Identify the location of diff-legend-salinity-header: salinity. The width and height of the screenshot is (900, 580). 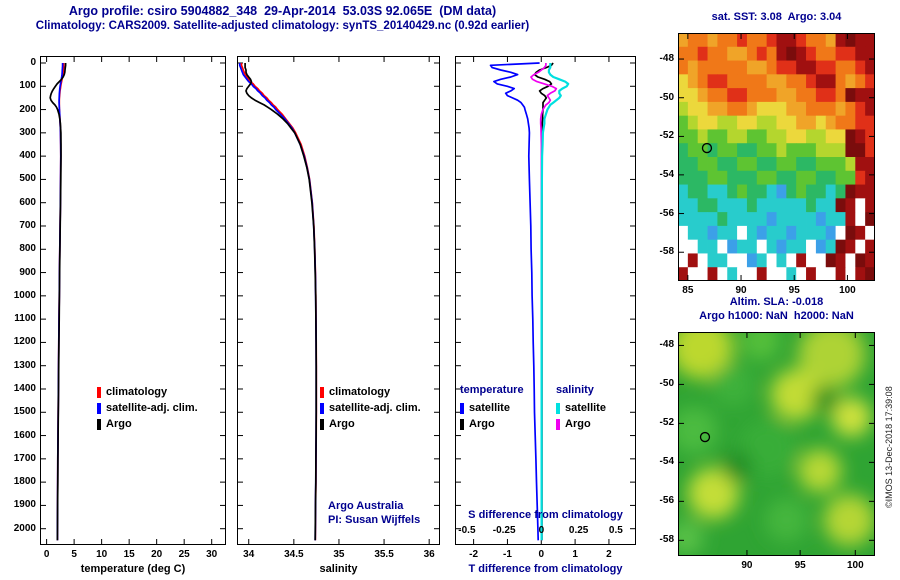
(575, 390).